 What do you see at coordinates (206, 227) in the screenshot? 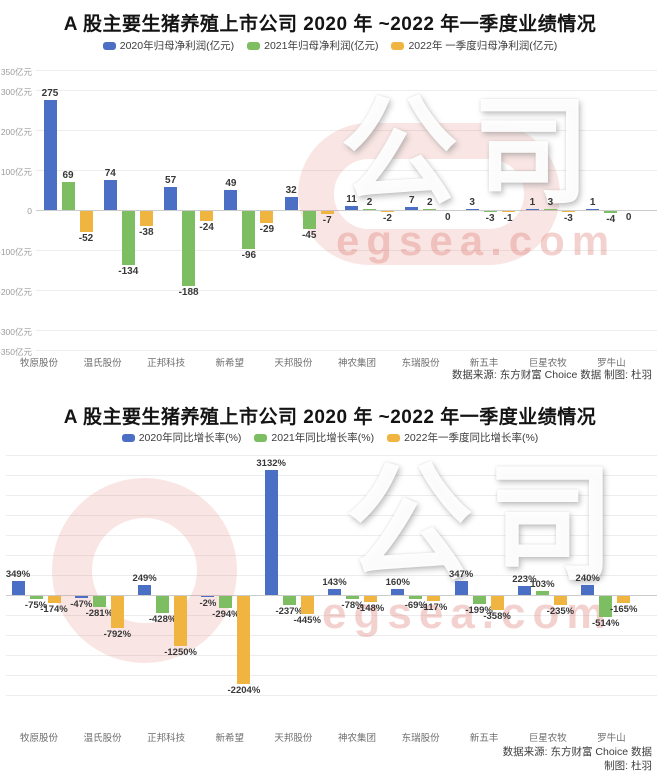
I see `value-label: -24` at bounding box center [206, 227].